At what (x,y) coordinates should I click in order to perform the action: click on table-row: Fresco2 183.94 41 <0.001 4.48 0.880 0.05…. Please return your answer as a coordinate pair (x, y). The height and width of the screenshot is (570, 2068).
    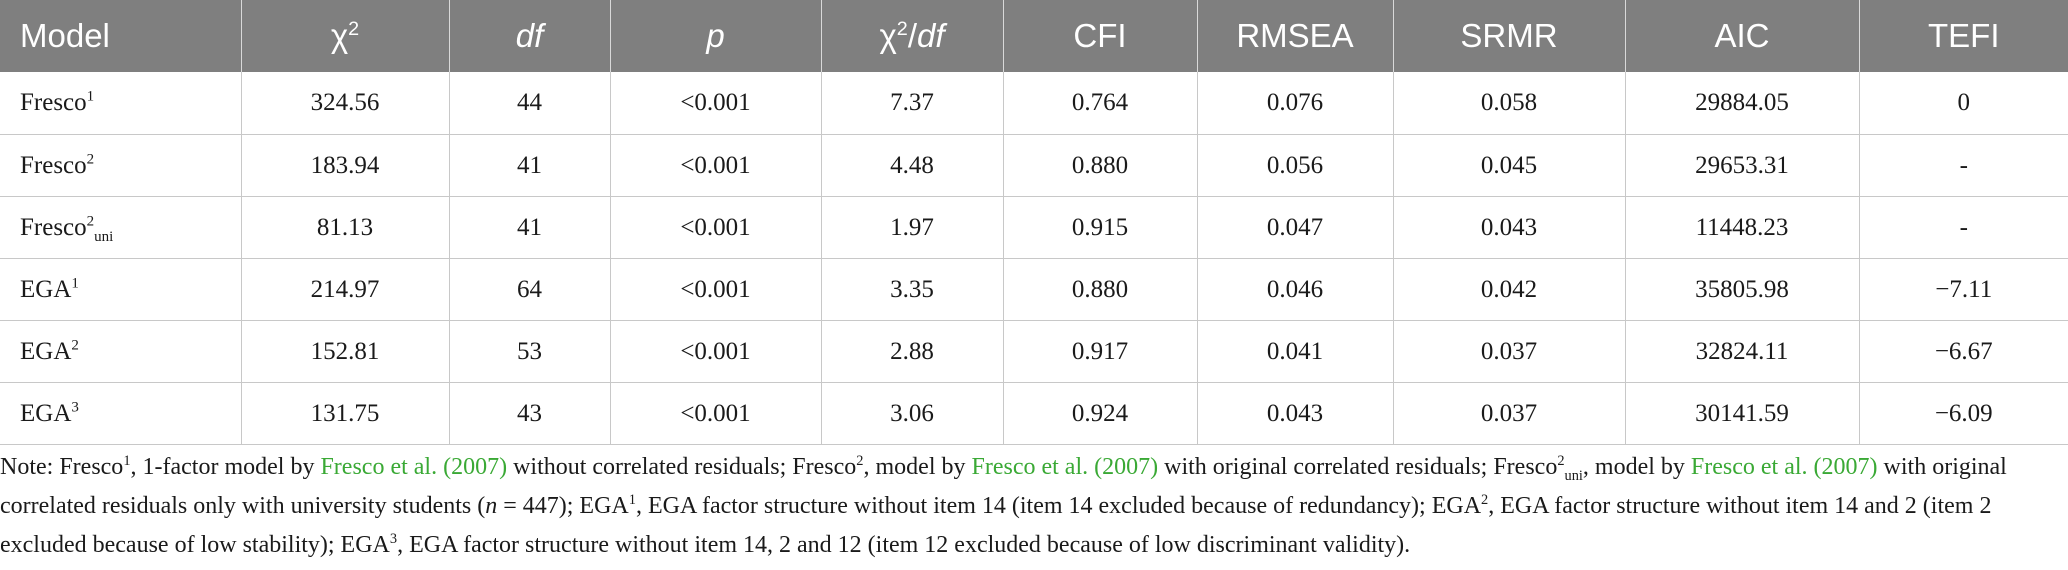
    Looking at the image, I should click on (1034, 165).